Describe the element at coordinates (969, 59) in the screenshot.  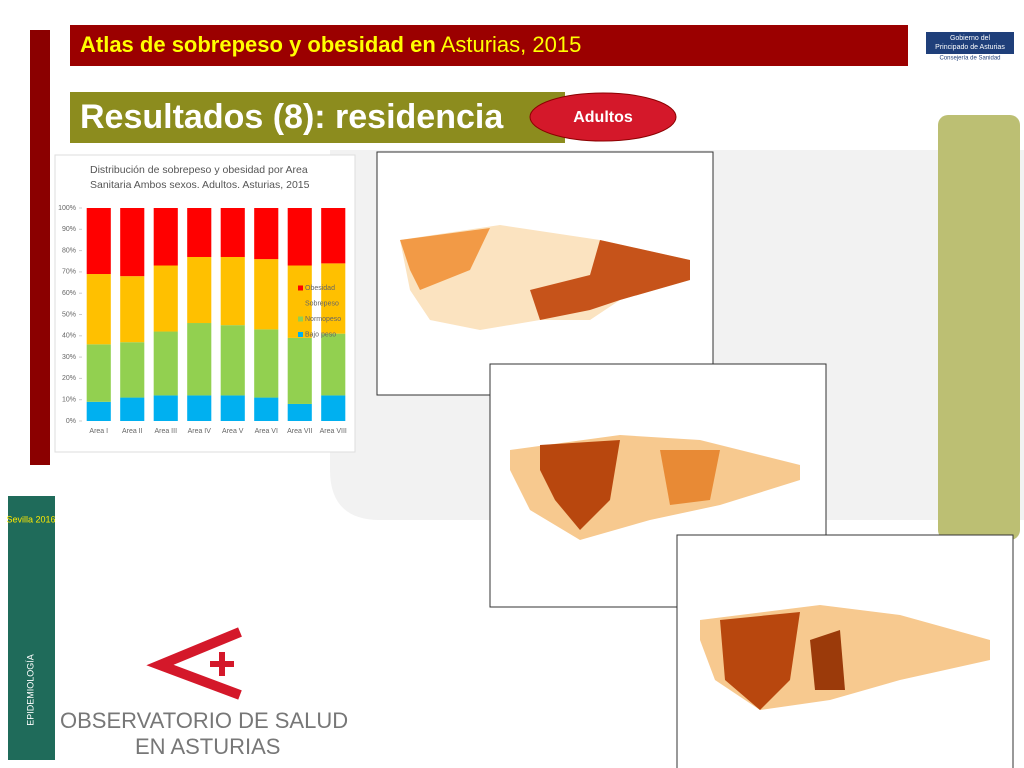
I see `gov-line3: Consejería de Sanidad` at that location.